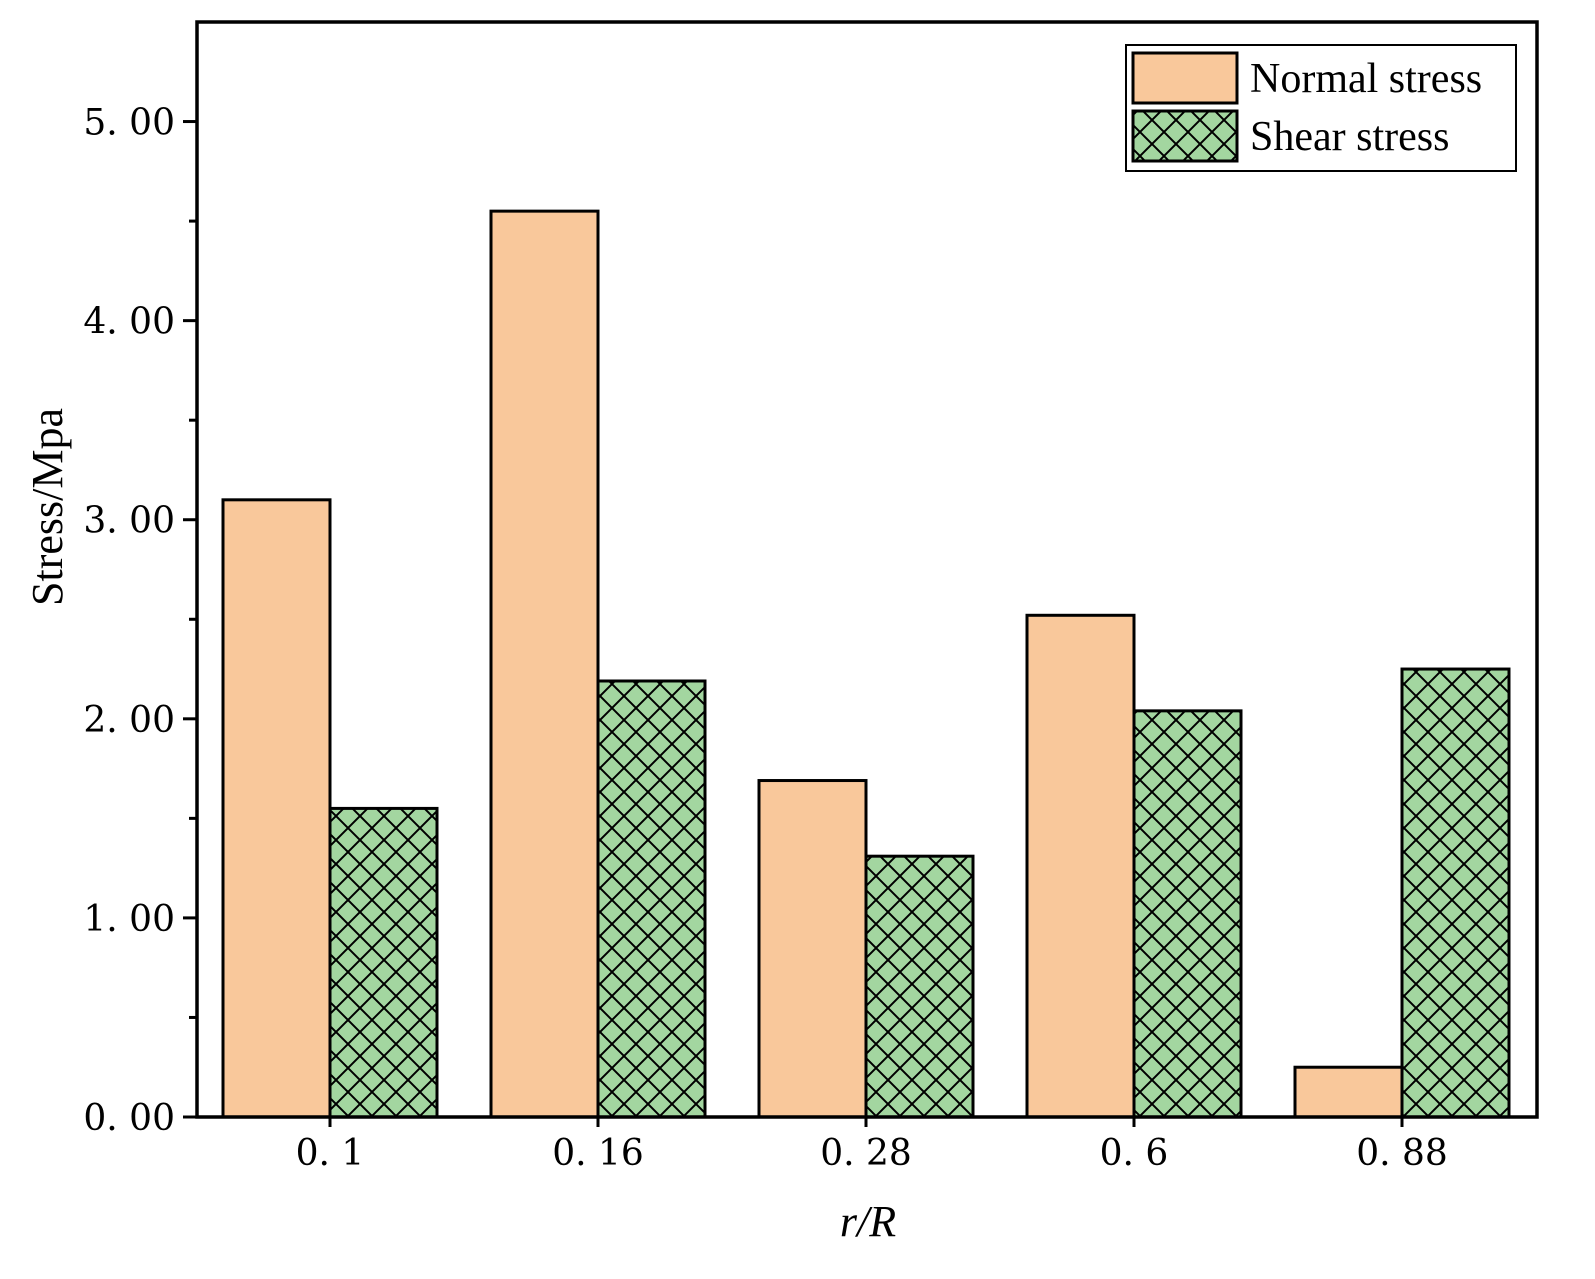  Describe the element at coordinates (1185, 78) in the screenshot. I see `legend-swatch-normal-stress` at that location.